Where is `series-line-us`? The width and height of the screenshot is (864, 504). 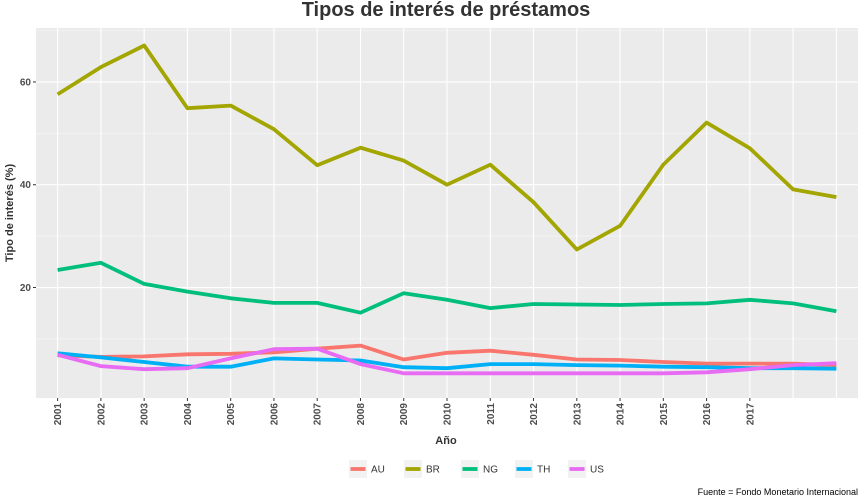 series-line-us is located at coordinates (447, 361).